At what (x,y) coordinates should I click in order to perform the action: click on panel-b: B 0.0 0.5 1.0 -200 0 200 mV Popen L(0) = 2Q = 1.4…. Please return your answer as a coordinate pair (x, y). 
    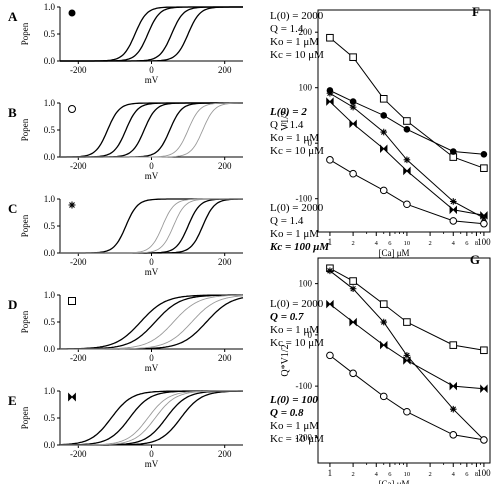
    Looking at the image, I should click on (166, 139).